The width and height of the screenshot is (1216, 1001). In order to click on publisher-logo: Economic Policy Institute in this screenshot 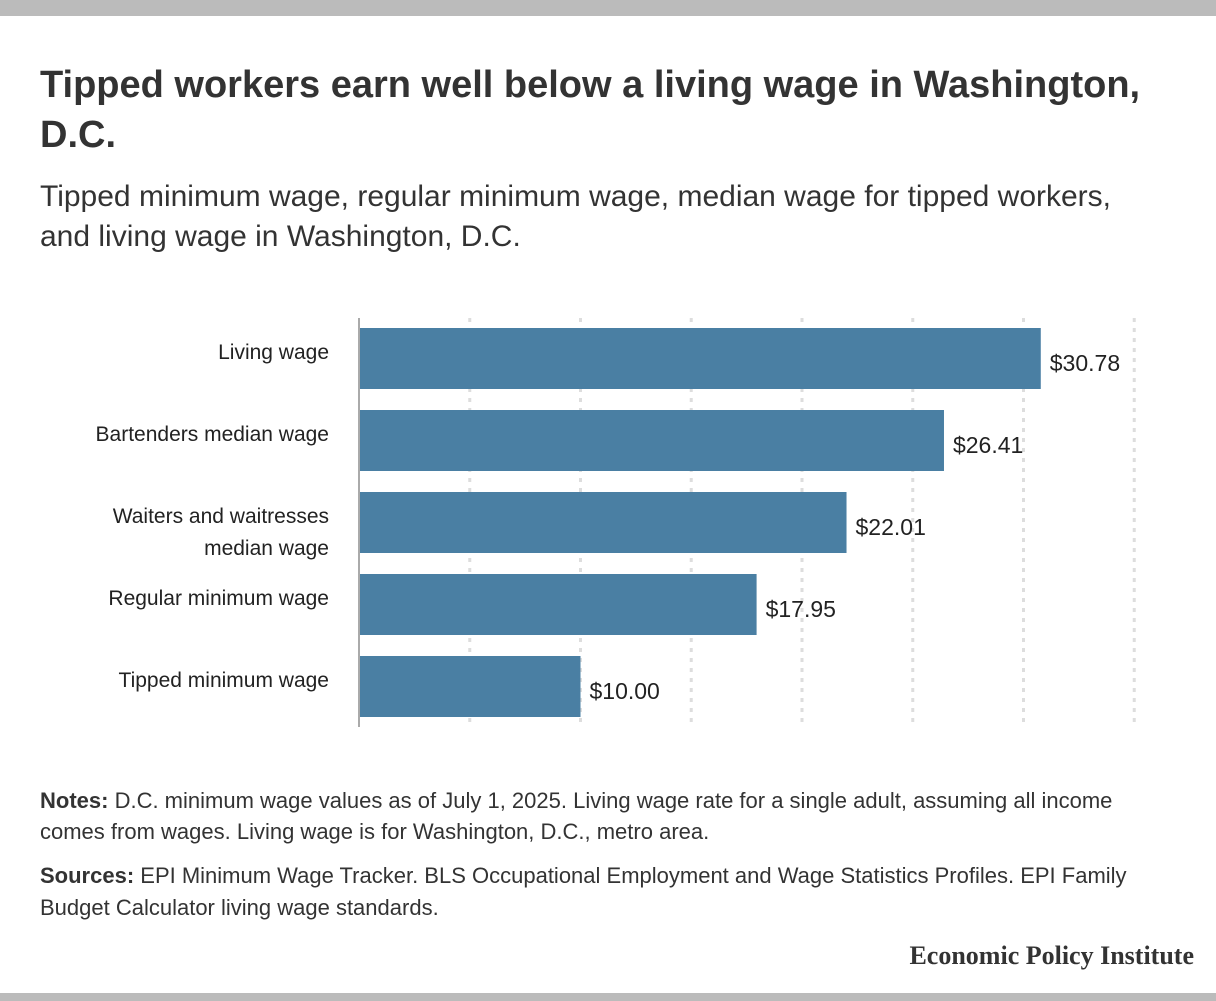, I will do `click(1051, 955)`.